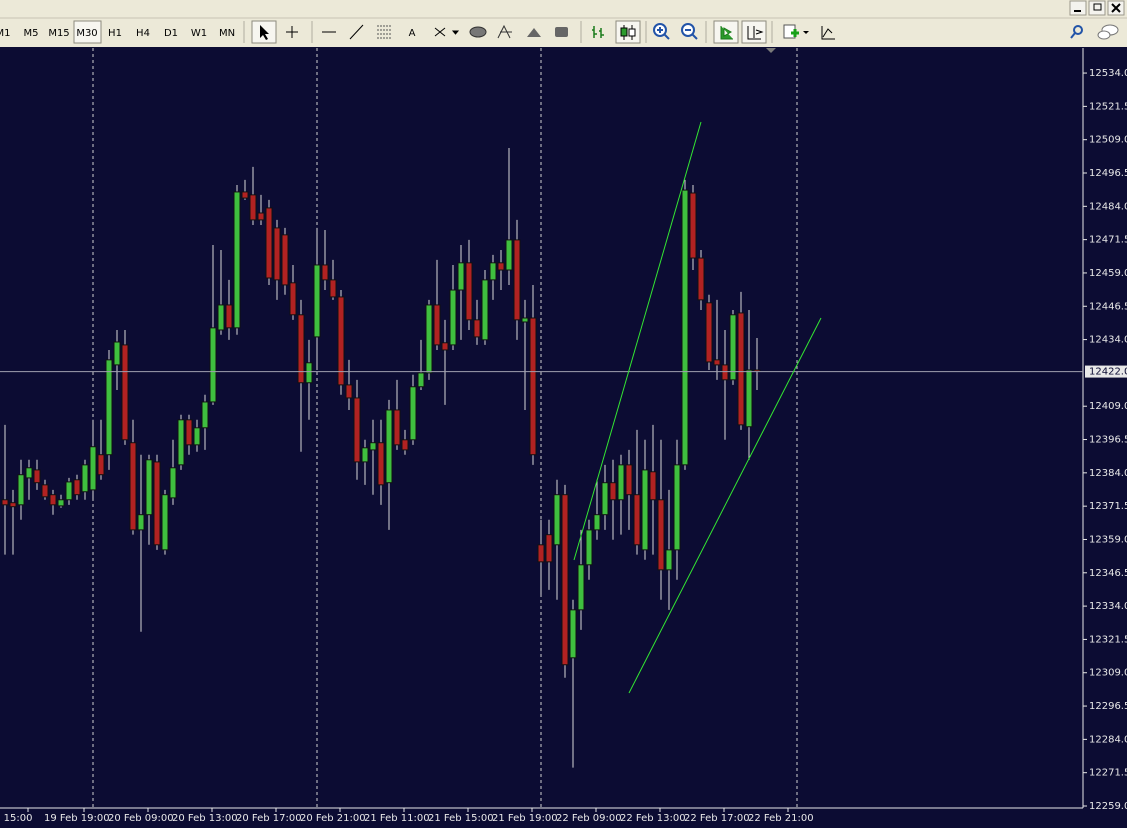 The width and height of the screenshot is (1127, 828). Describe the element at coordinates (1108, 173) in the screenshot. I see `y-tick-label: 12496.5` at that location.